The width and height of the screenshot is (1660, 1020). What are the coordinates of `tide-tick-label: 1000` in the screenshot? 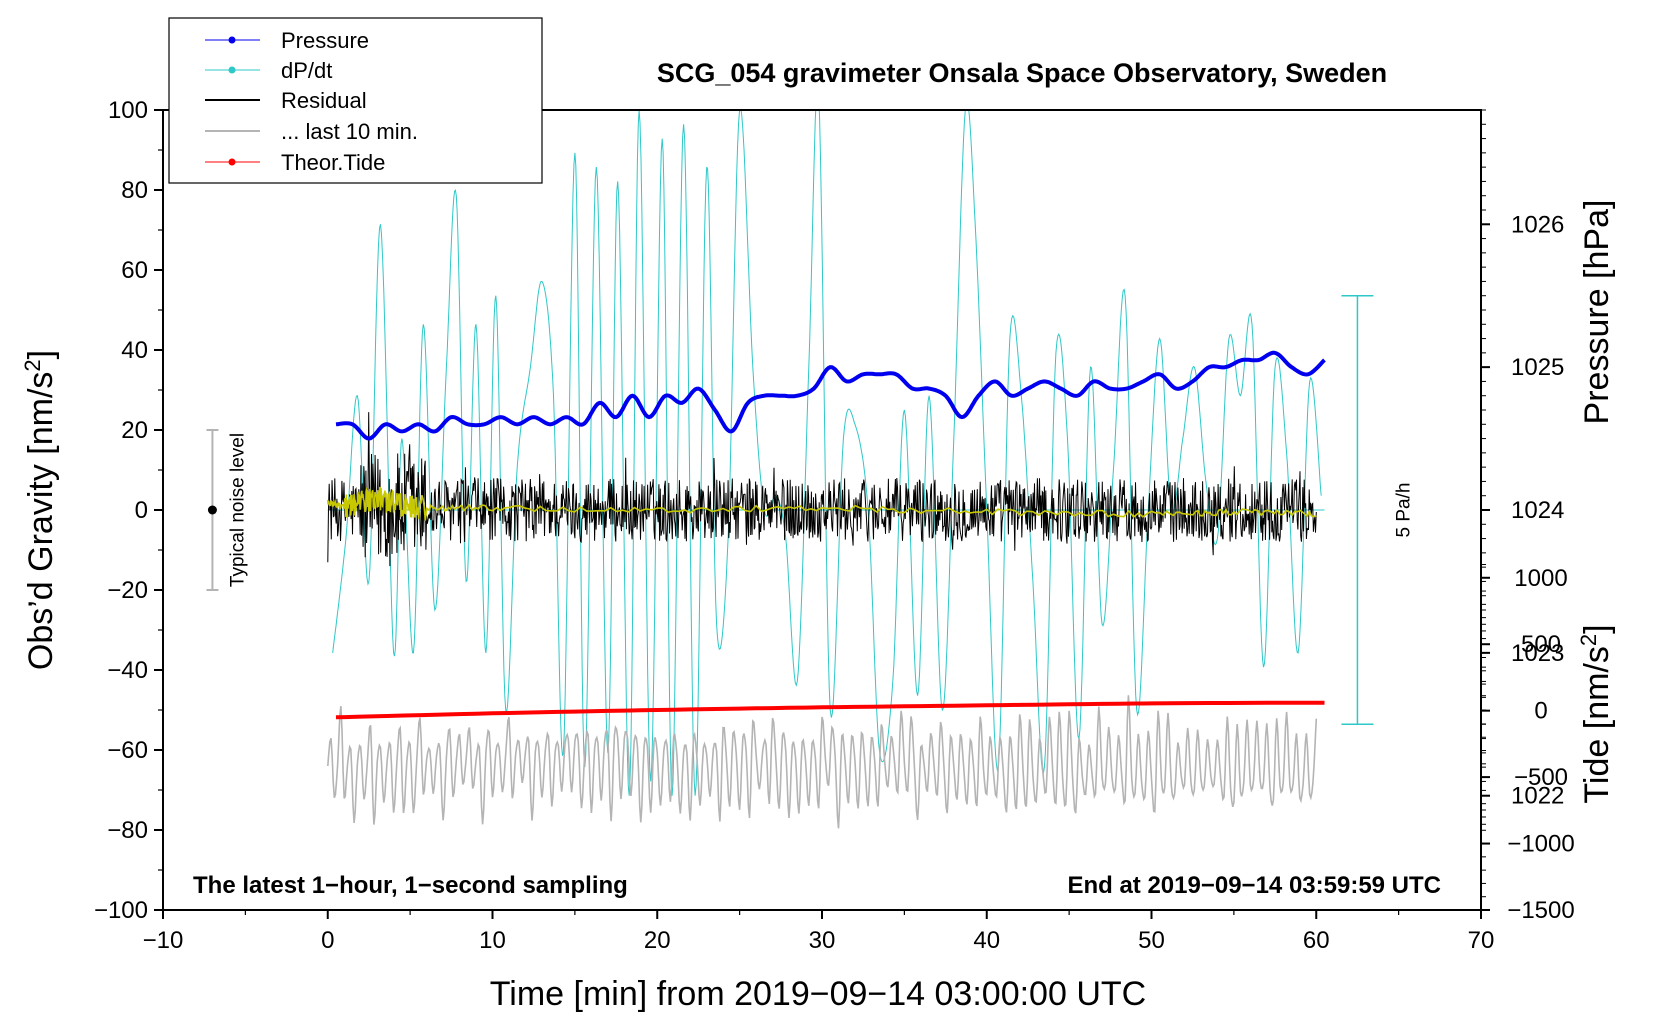 It's located at (1540, 578).